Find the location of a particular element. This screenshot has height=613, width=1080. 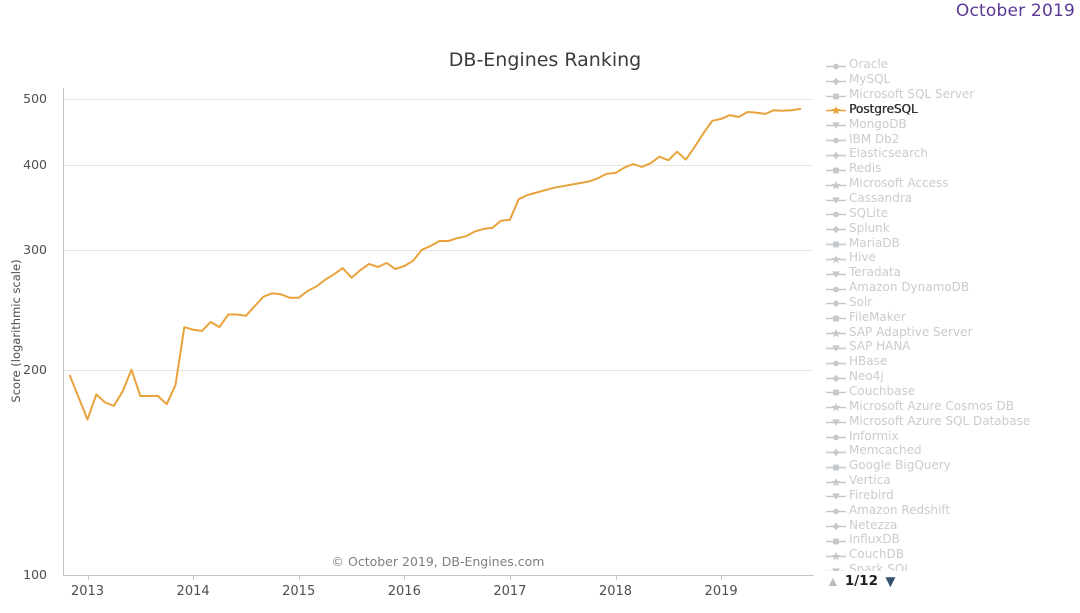

x-tick-label-2019: 2019 is located at coordinates (721, 591).